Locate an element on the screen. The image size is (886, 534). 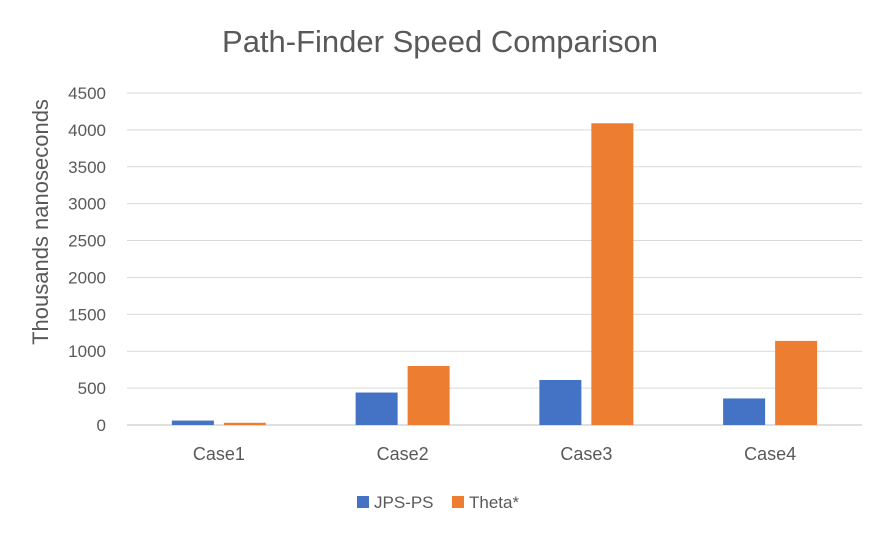
x-tick-label: Case4 is located at coordinates (770, 454).